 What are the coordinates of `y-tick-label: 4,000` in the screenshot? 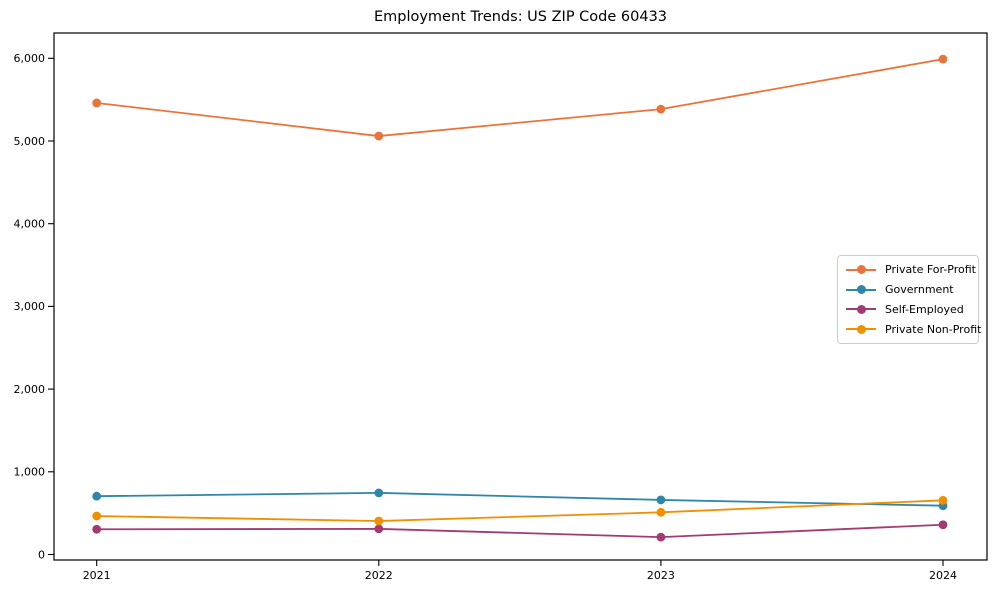 It's located at (30, 224).